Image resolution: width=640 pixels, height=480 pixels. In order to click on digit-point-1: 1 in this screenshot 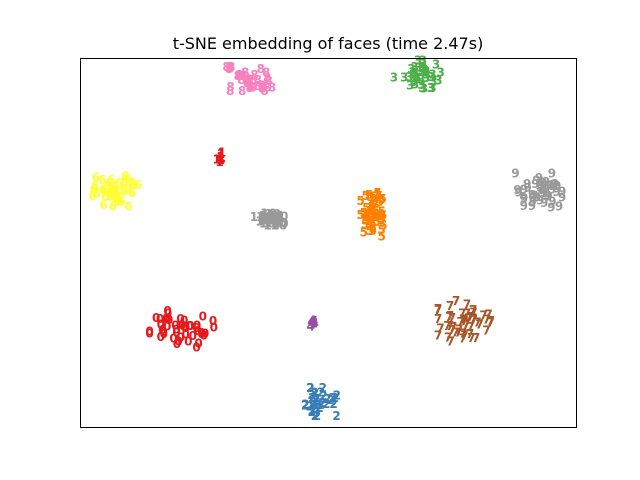, I will do `click(221, 159)`.